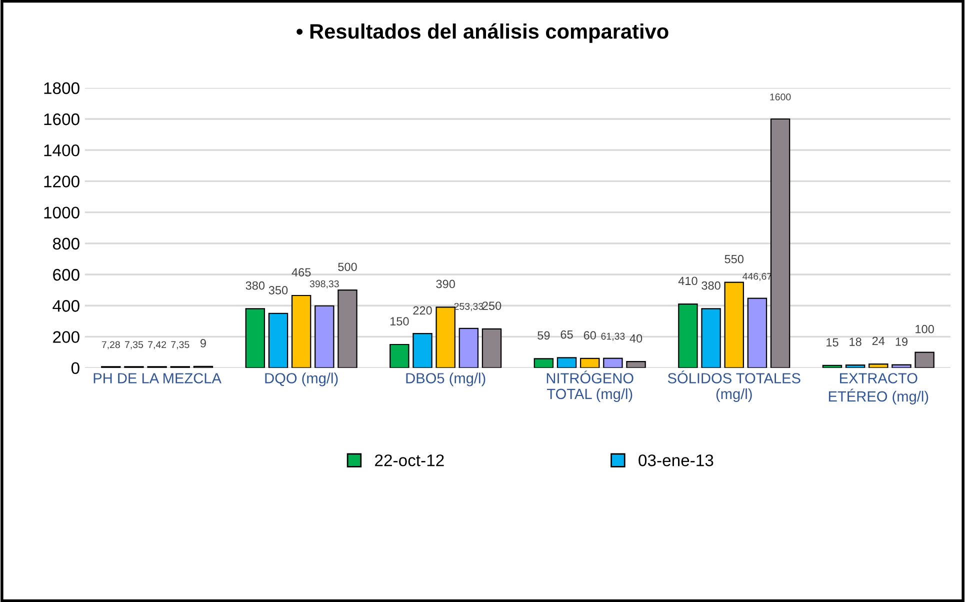 Image resolution: width=965 pixels, height=602 pixels. I want to click on legend-label: 22-oct-12, so click(409, 460).